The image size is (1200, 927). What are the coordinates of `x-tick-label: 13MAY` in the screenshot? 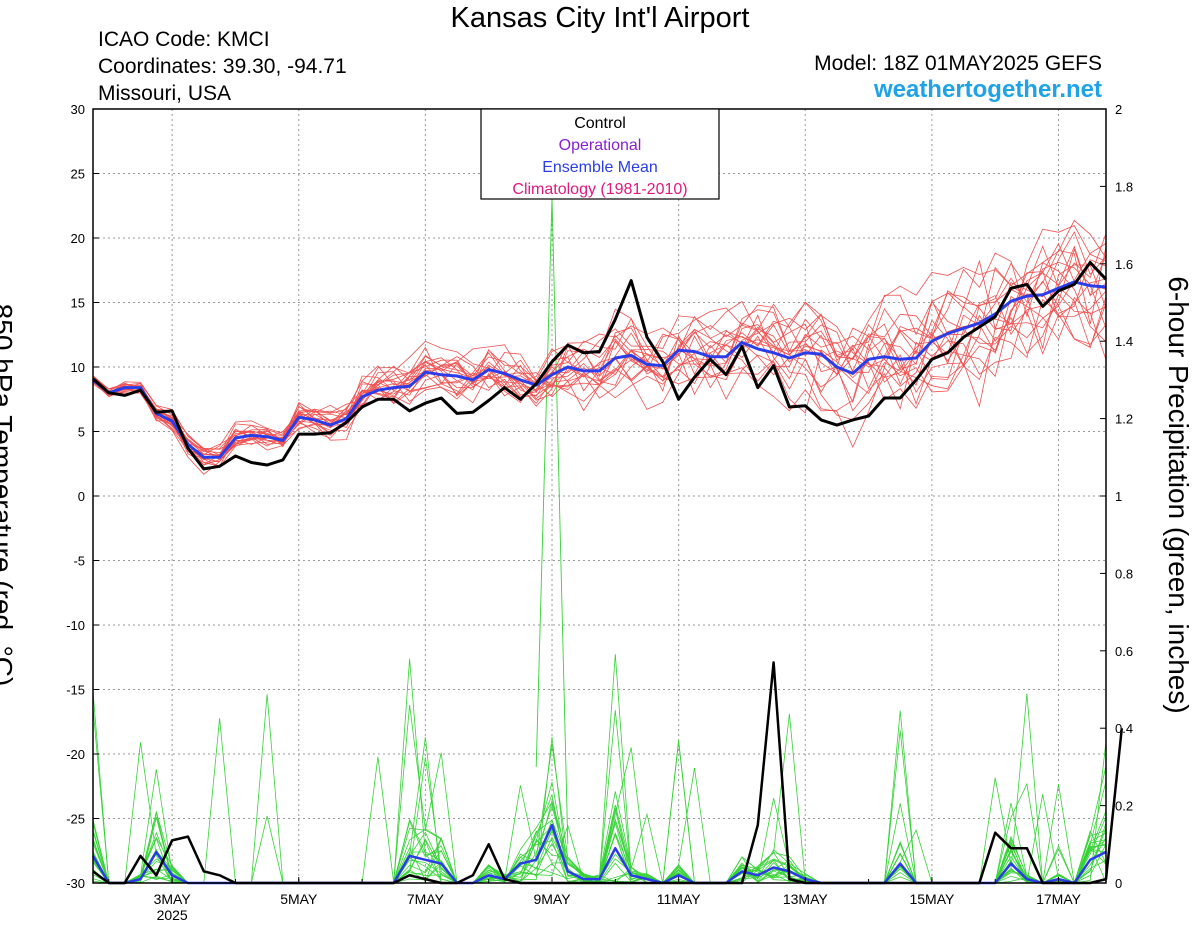 It's located at (806, 899).